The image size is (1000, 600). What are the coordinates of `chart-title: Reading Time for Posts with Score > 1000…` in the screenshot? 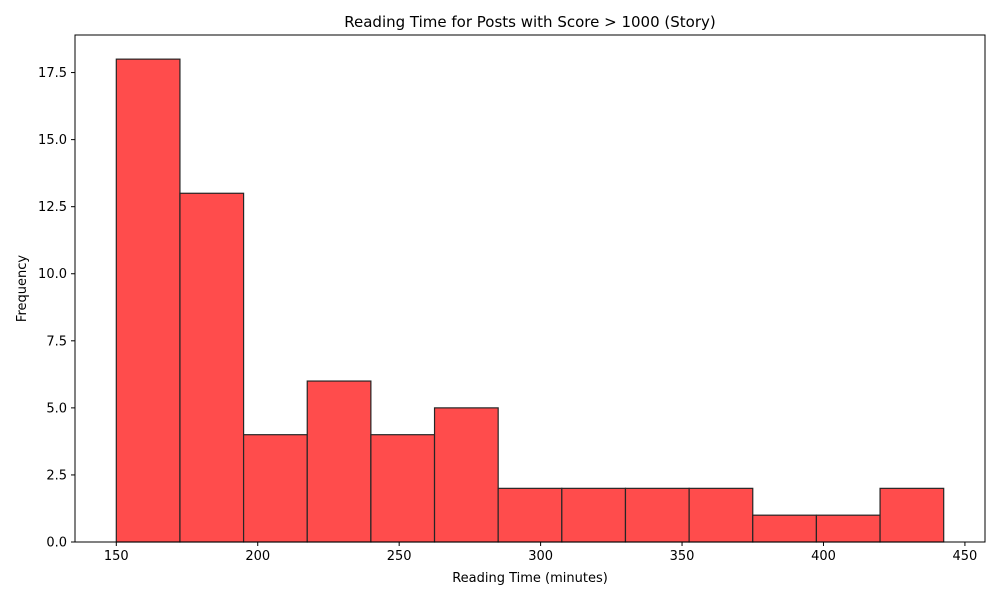 It's located at (529, 22).